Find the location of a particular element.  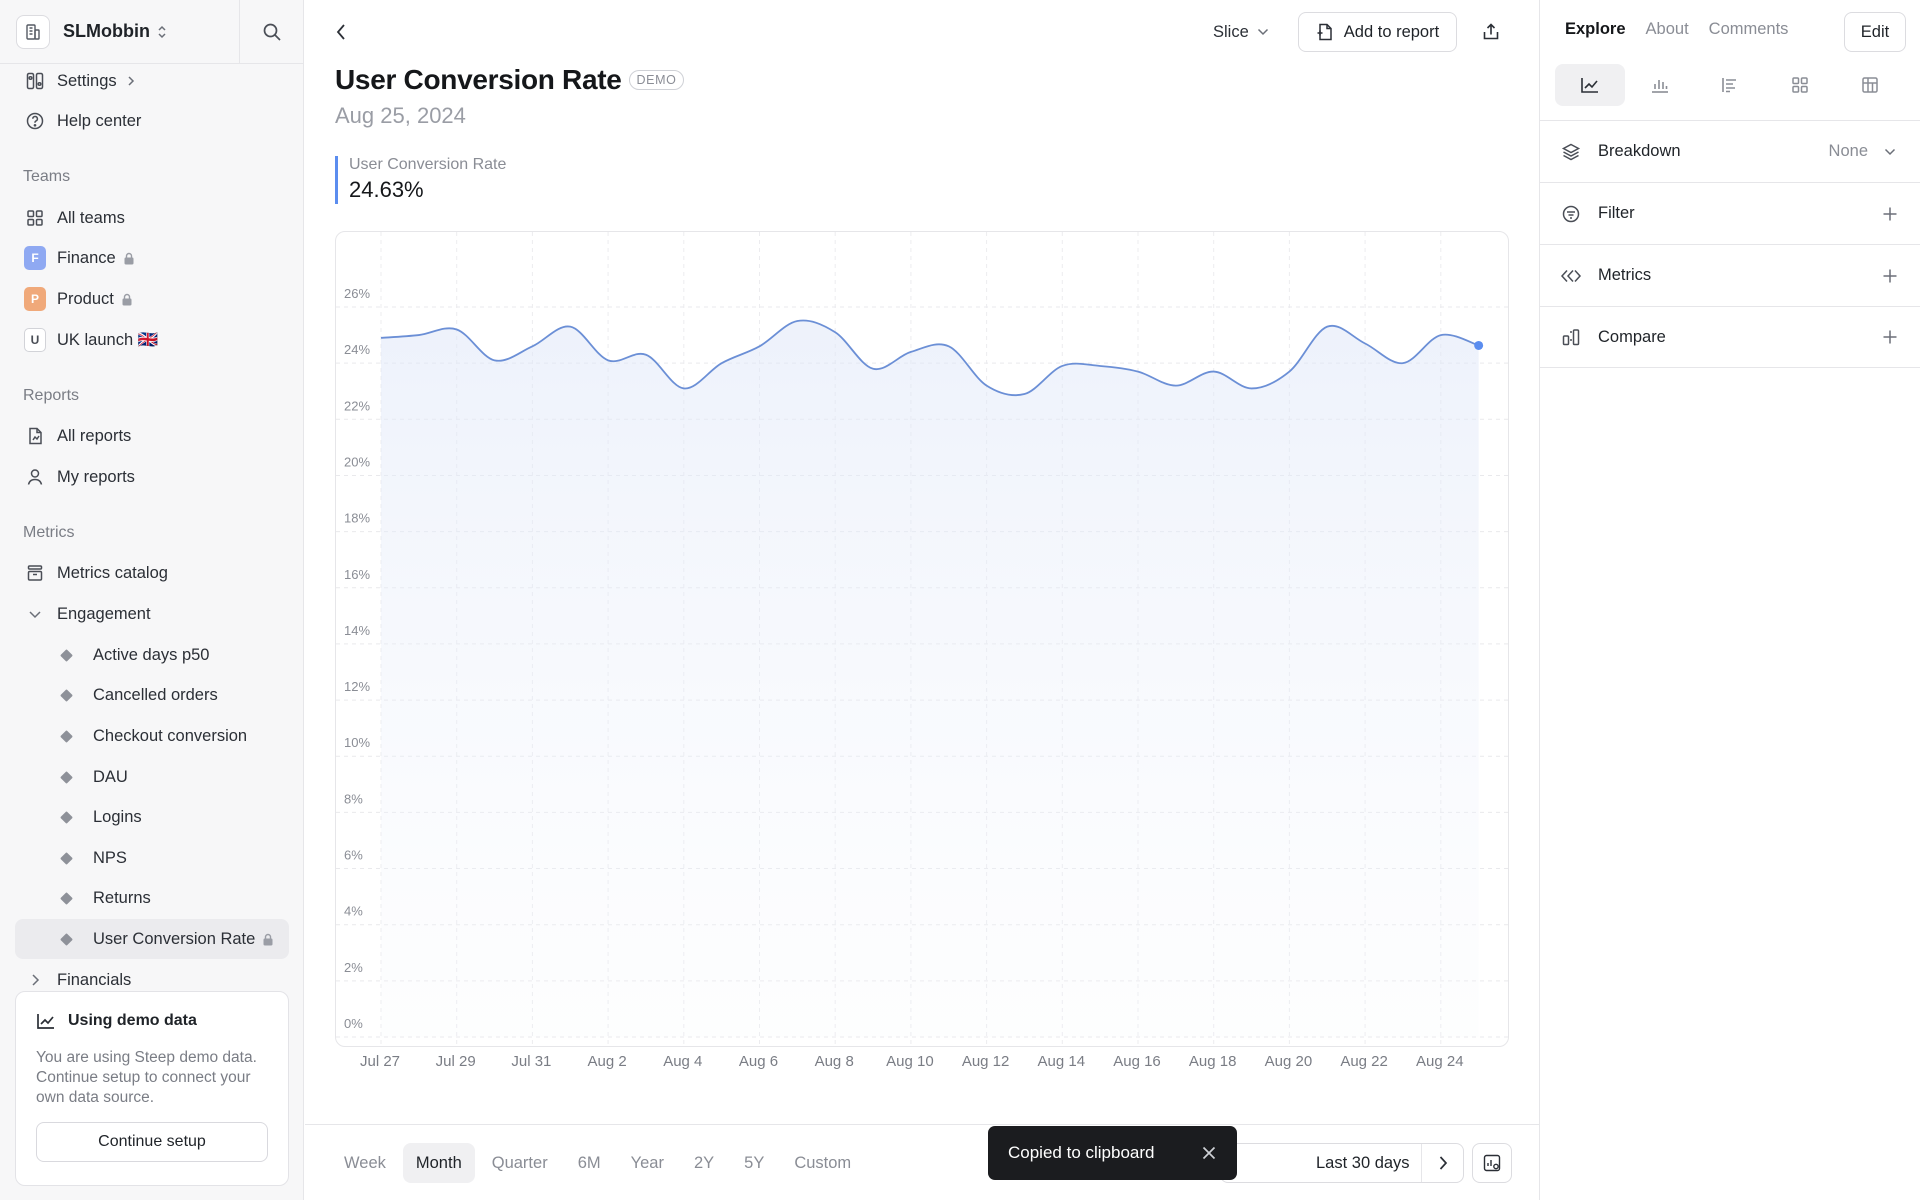

sidebar-item-my-reports: My reports is located at coordinates (152, 477).